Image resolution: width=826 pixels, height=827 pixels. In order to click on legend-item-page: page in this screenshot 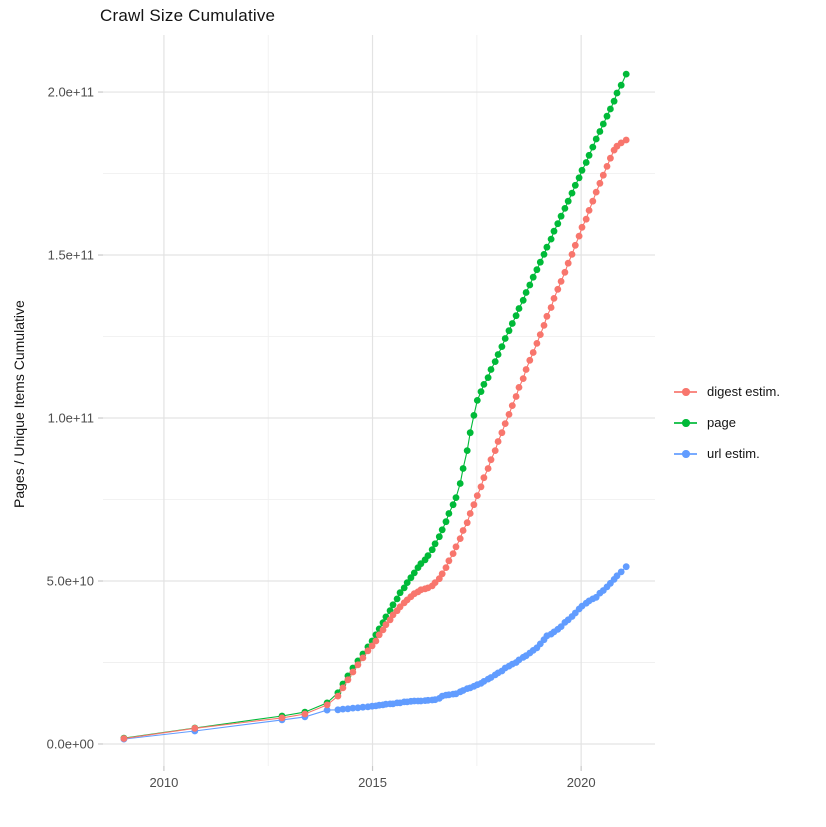, I will do `click(727, 422)`.